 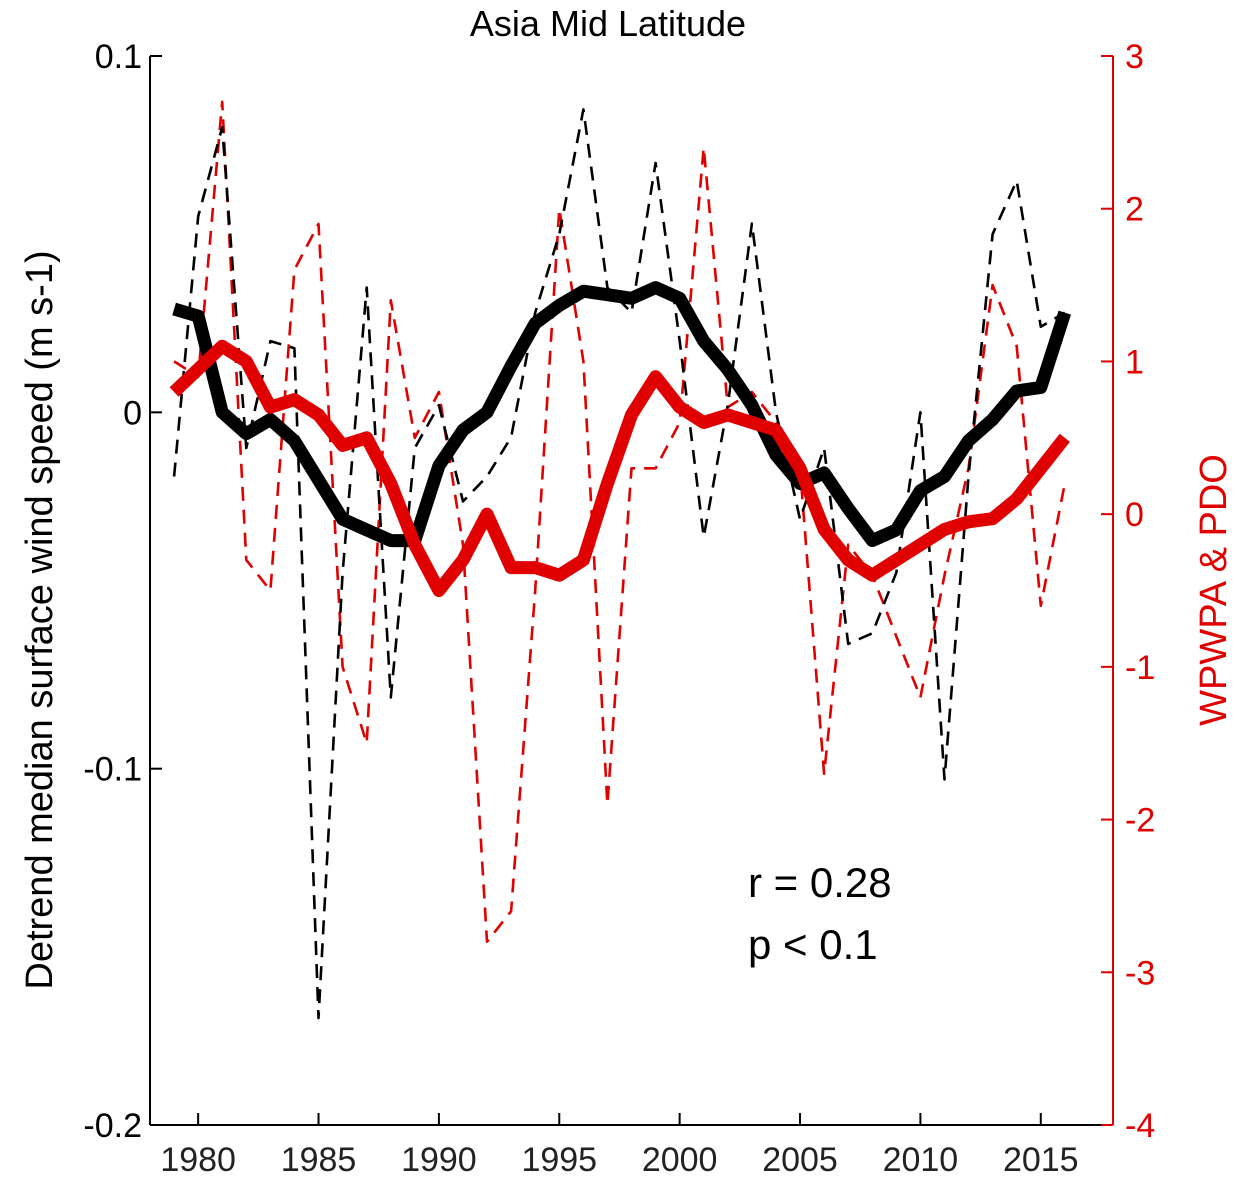 I want to click on right-y-tick-label: -4, so click(x=1140, y=1126).